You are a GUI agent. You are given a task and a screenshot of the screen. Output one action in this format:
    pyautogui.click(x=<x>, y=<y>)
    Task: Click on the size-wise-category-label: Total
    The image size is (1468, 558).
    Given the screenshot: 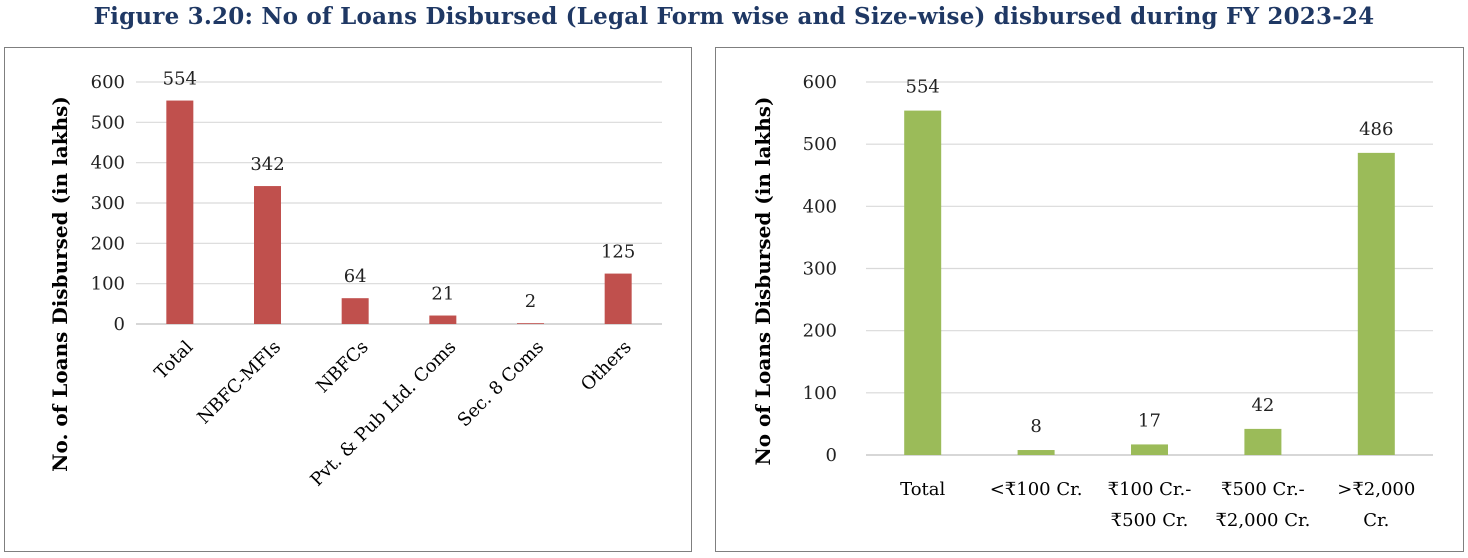 What is the action you would take?
    pyautogui.click(x=922, y=489)
    